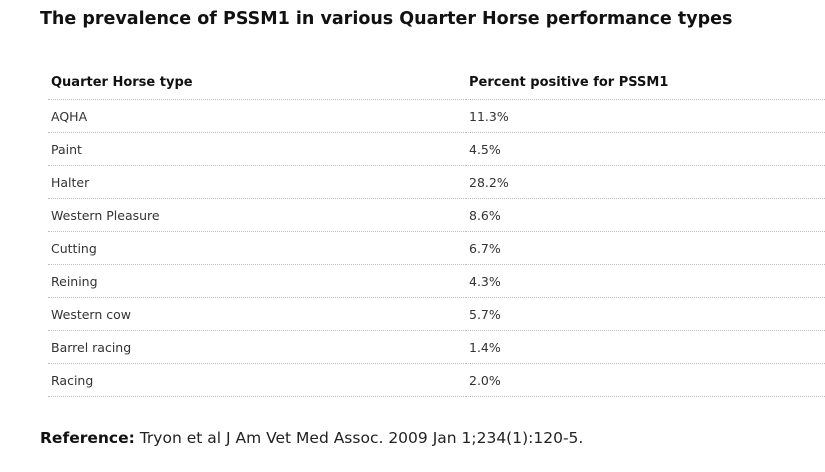 The height and width of the screenshot is (472, 825). What do you see at coordinates (257, 182) in the screenshot?
I see `horse-type-cell: Halter` at bounding box center [257, 182].